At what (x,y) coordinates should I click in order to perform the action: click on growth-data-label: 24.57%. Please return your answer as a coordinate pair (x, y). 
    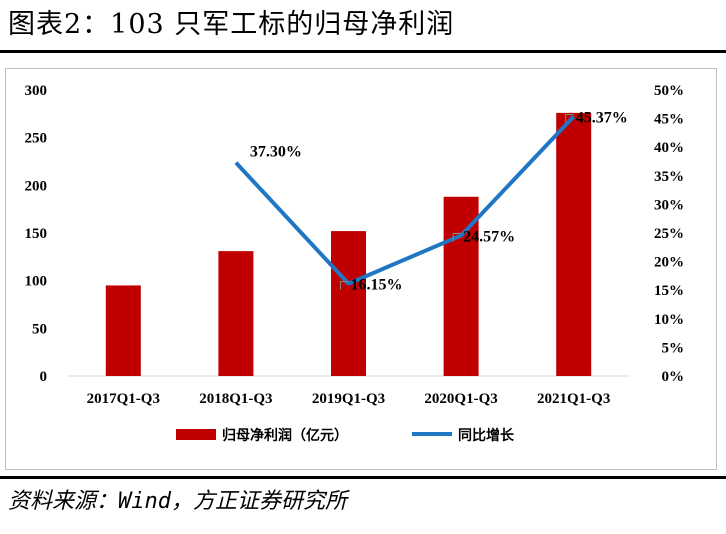
    Looking at the image, I should click on (489, 236).